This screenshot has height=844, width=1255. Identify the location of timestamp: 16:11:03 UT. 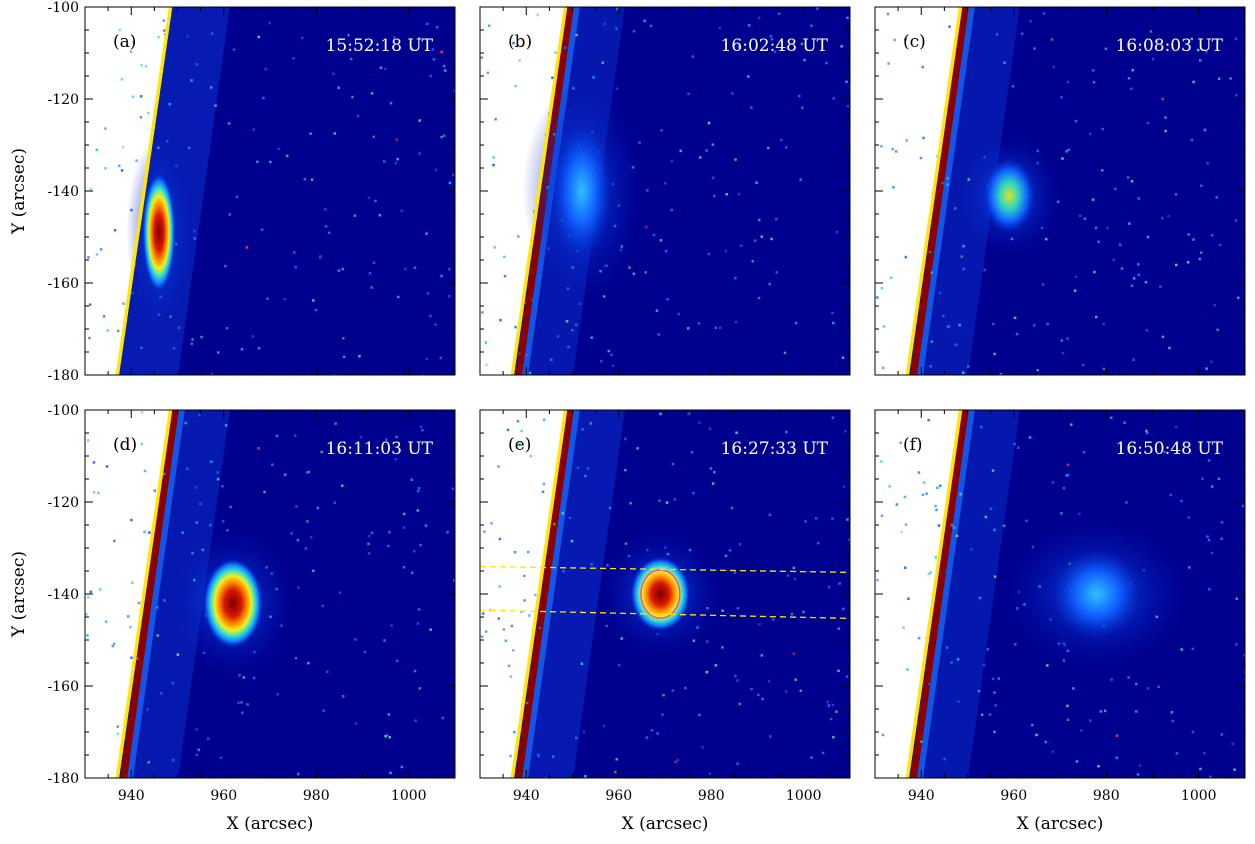
(380, 449).